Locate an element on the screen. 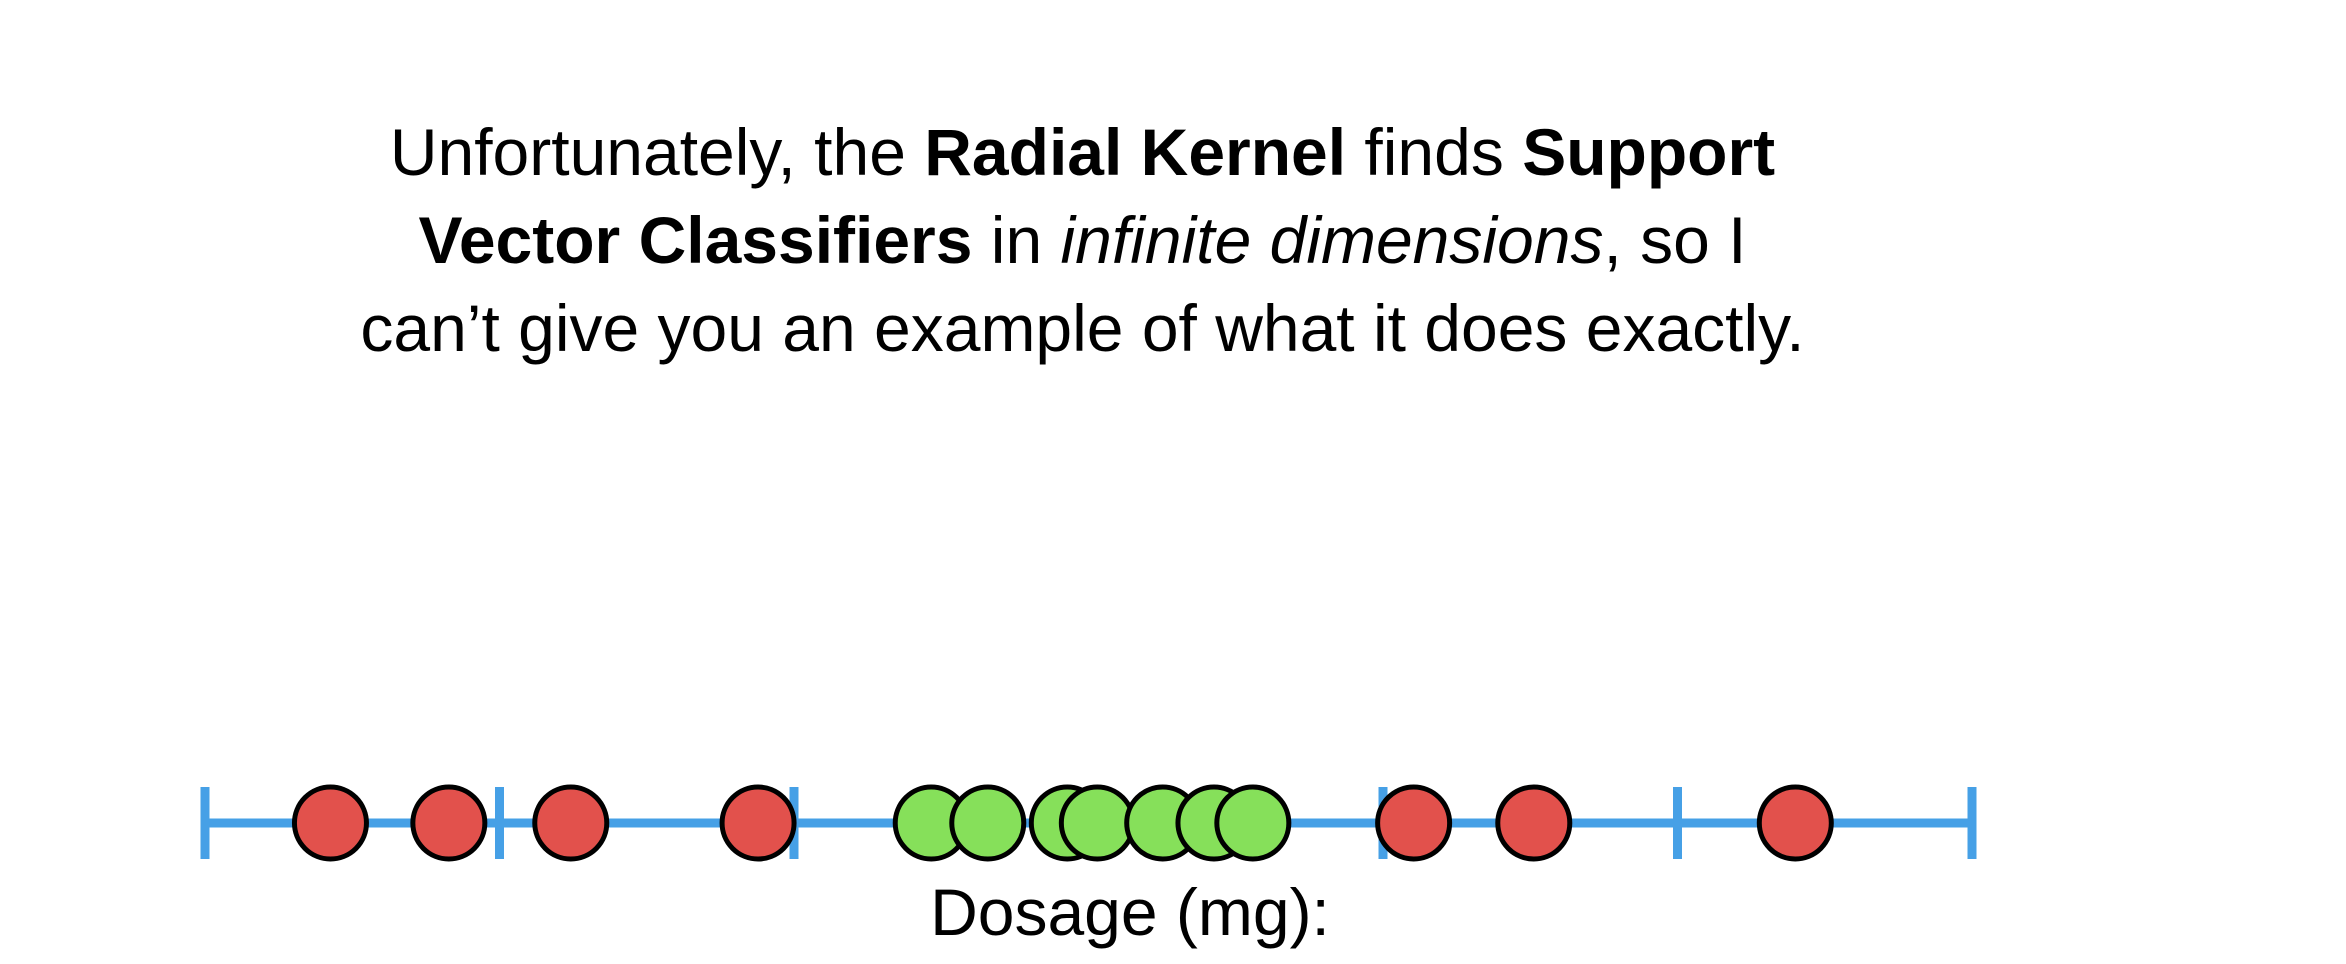 This screenshot has height=964, width=2346. axis-label: Dosage (mg): is located at coordinates (1130, 912).